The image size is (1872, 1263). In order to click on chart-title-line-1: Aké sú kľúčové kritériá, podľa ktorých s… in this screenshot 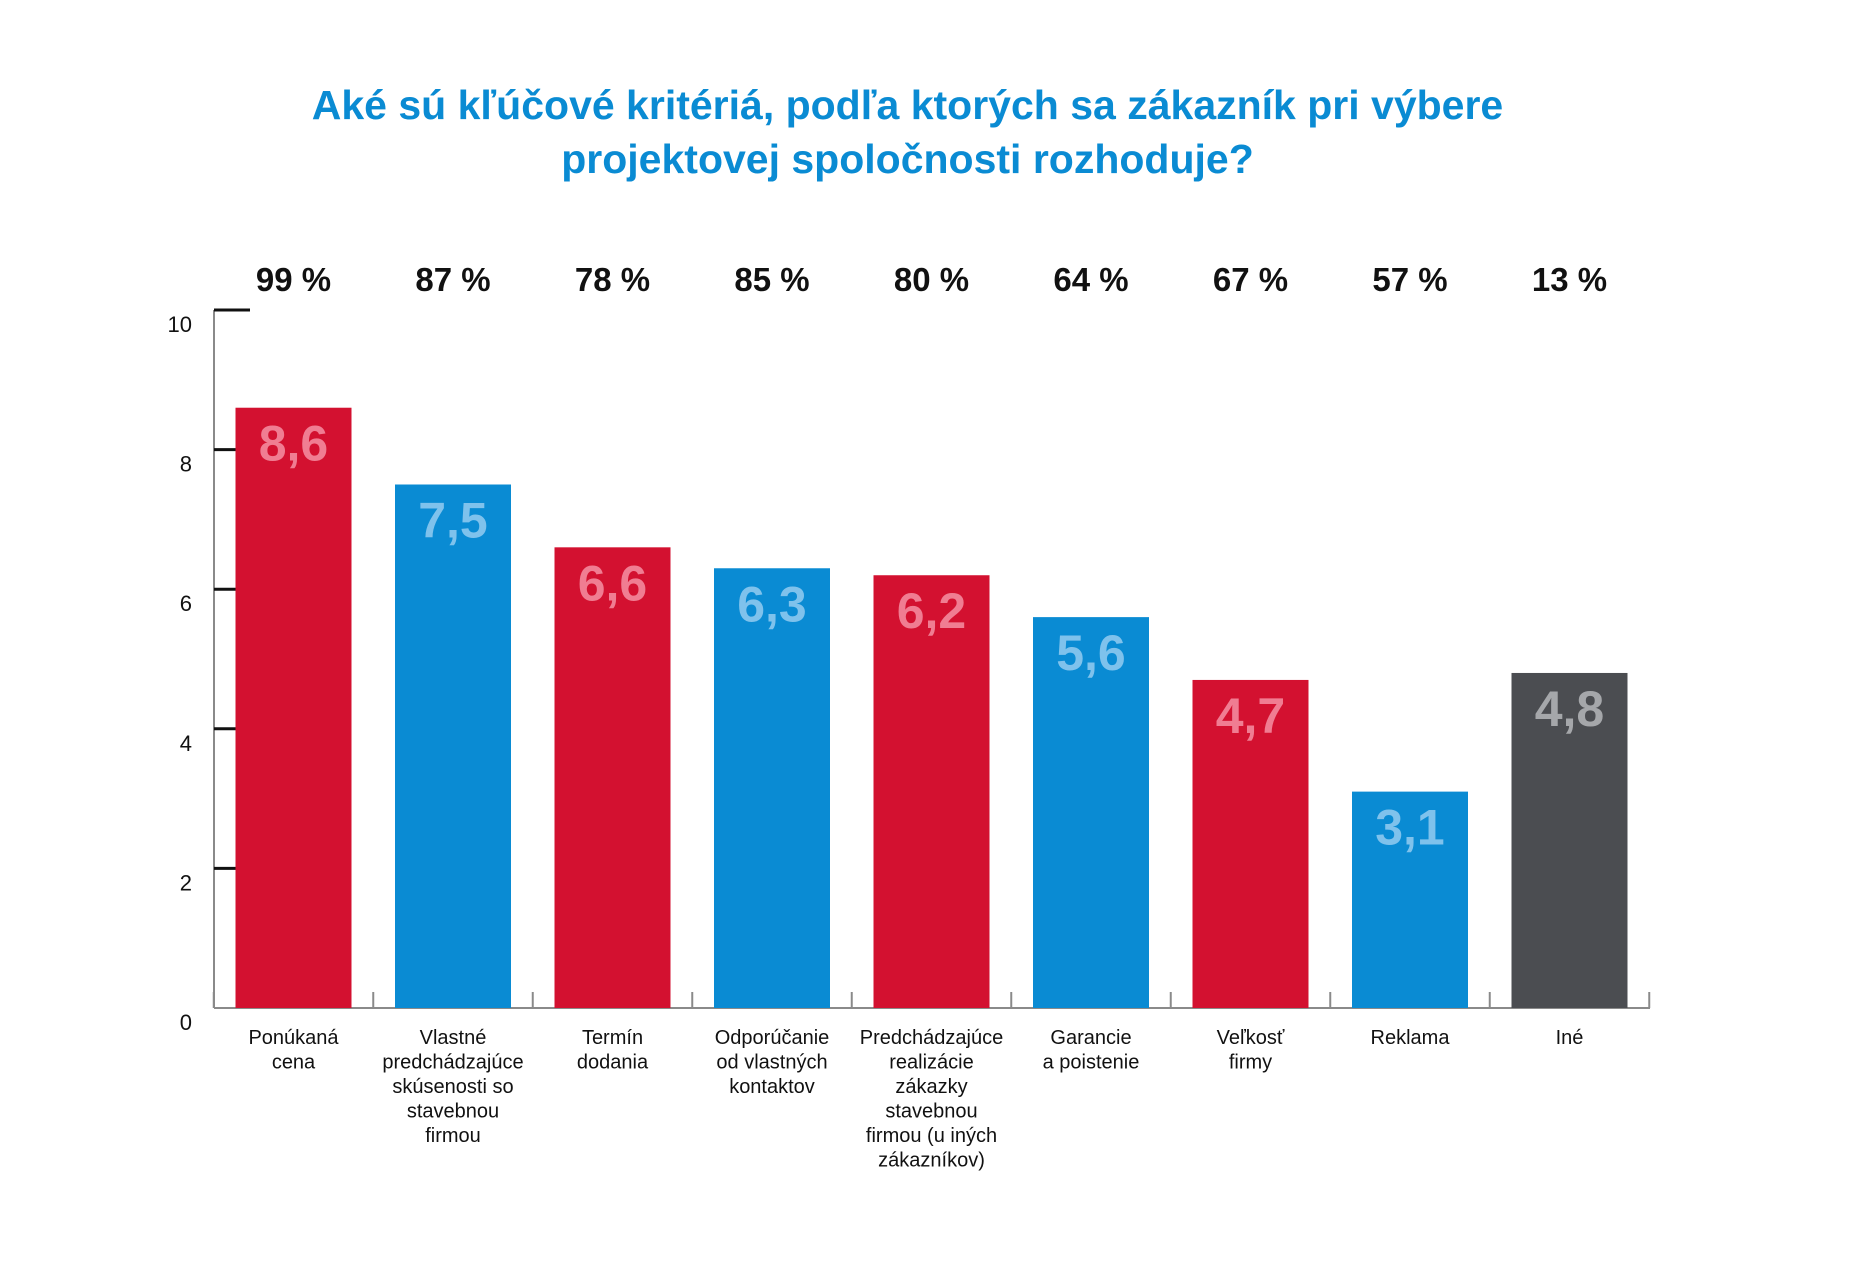, I will do `click(907, 105)`.